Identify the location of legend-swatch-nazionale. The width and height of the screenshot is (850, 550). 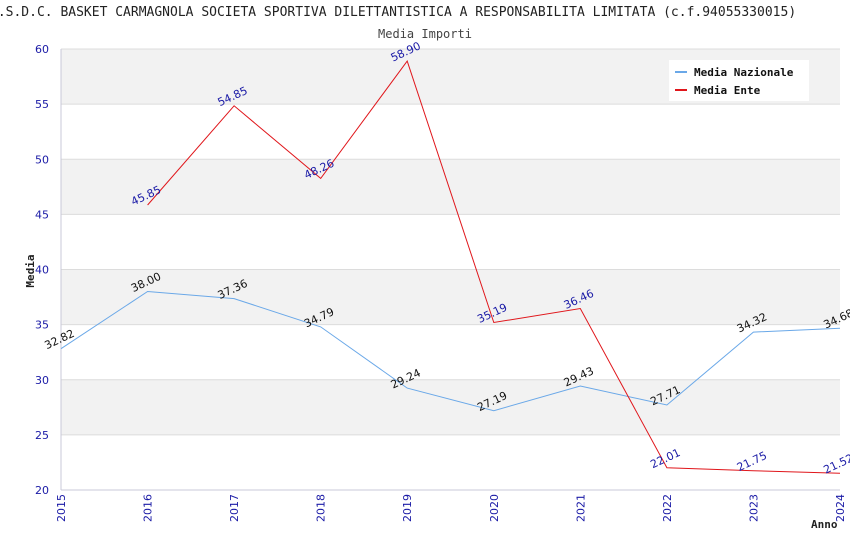
(681, 72).